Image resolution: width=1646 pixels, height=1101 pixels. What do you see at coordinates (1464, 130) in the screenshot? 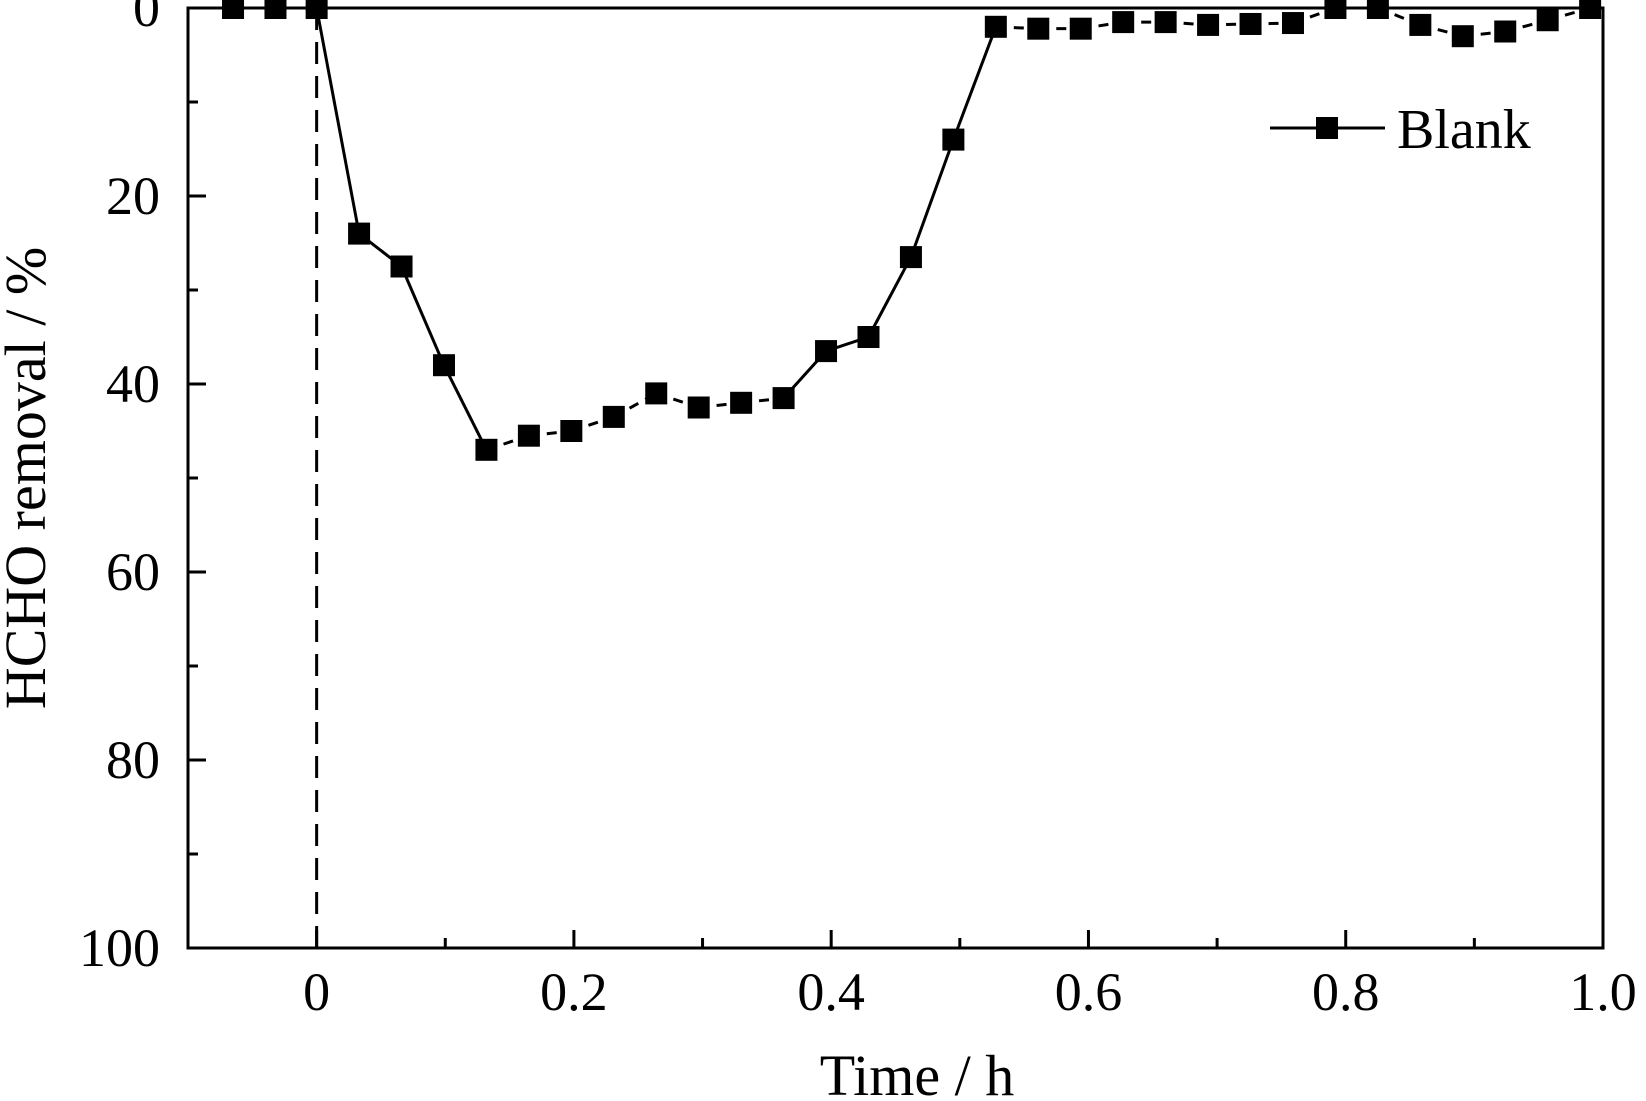
I see `legend-label: Blank` at bounding box center [1464, 130].